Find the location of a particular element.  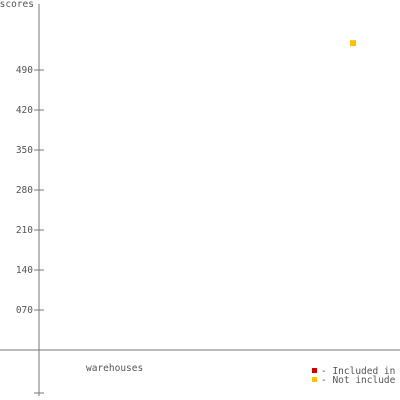

data-point is located at coordinates (353, 43).